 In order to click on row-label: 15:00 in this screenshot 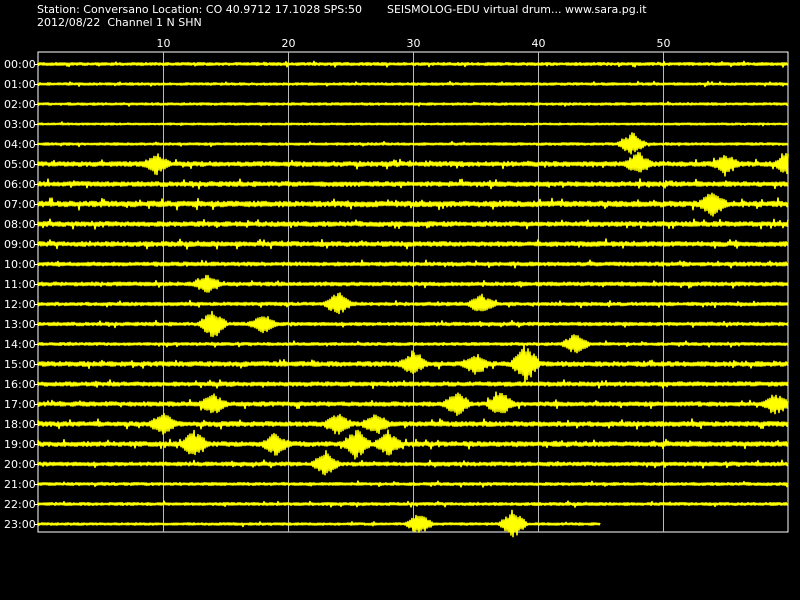, I will do `click(20, 364)`.